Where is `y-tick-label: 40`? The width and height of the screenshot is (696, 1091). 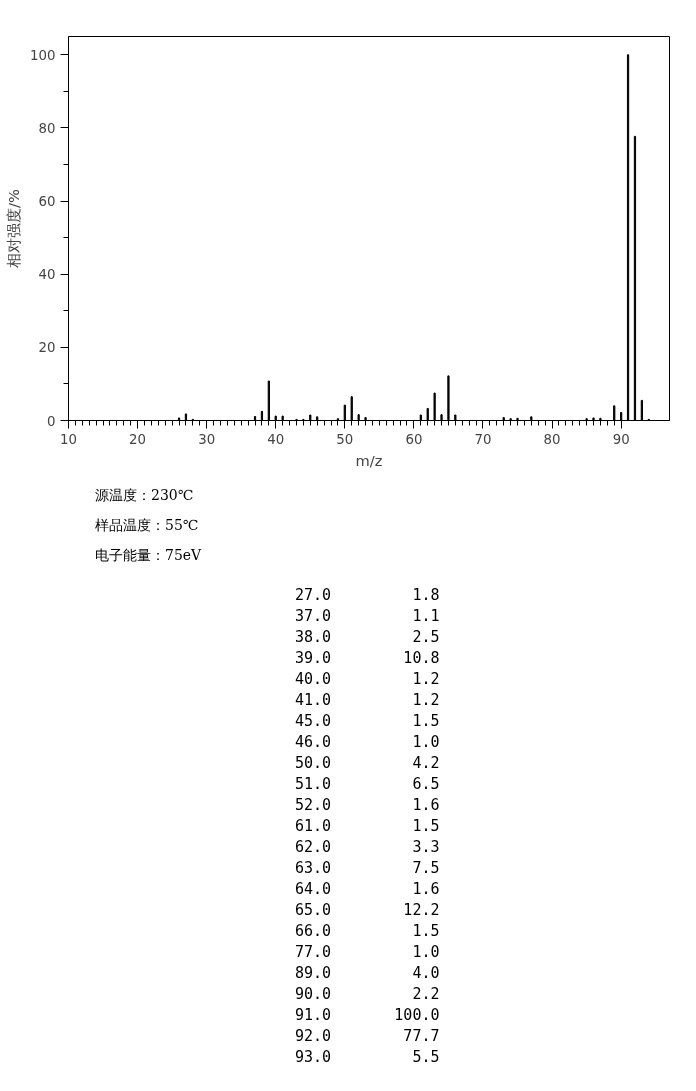
y-tick-label: 40 is located at coordinates (47, 275).